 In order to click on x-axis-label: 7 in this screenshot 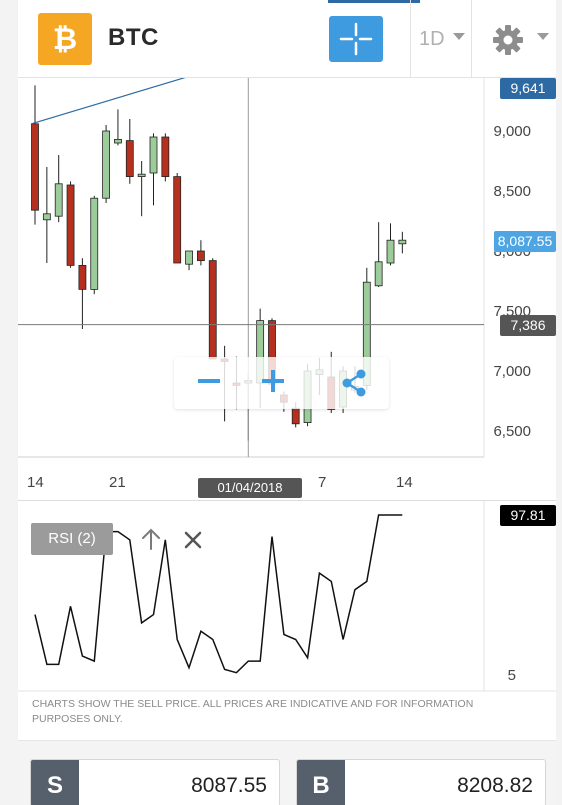, I will do `click(322, 482)`.